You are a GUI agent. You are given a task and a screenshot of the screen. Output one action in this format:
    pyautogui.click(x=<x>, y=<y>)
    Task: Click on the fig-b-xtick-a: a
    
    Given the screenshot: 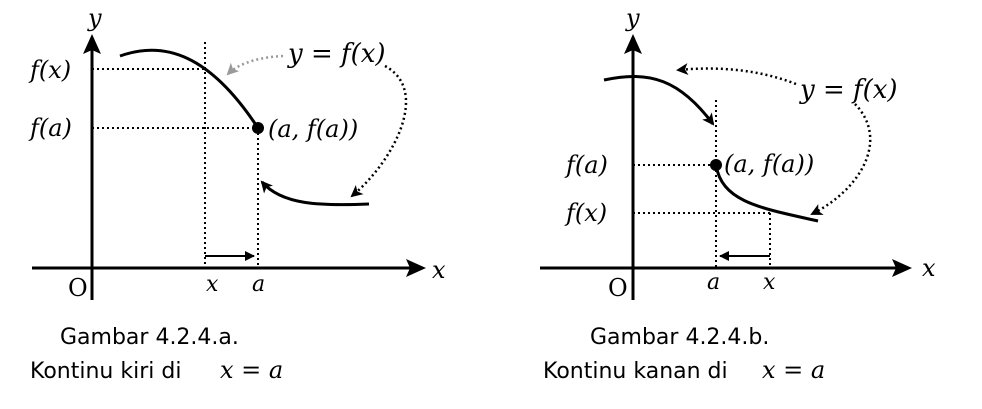 What is the action you would take?
    pyautogui.click(x=713, y=282)
    